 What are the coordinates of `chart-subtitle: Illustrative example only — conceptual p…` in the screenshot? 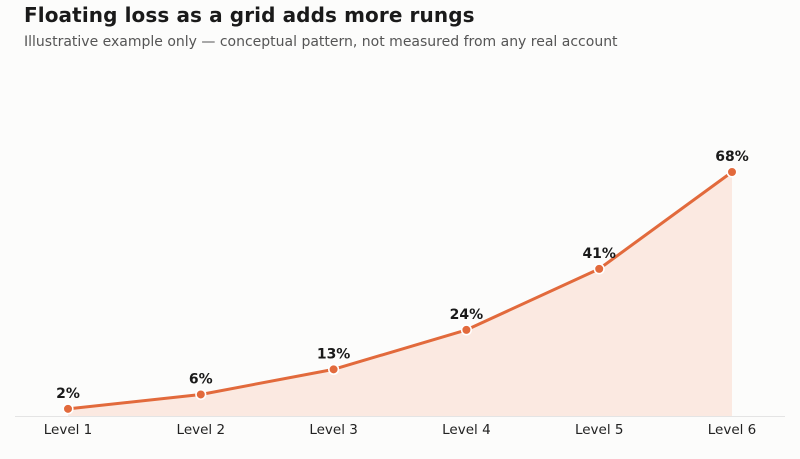 It's located at (321, 42).